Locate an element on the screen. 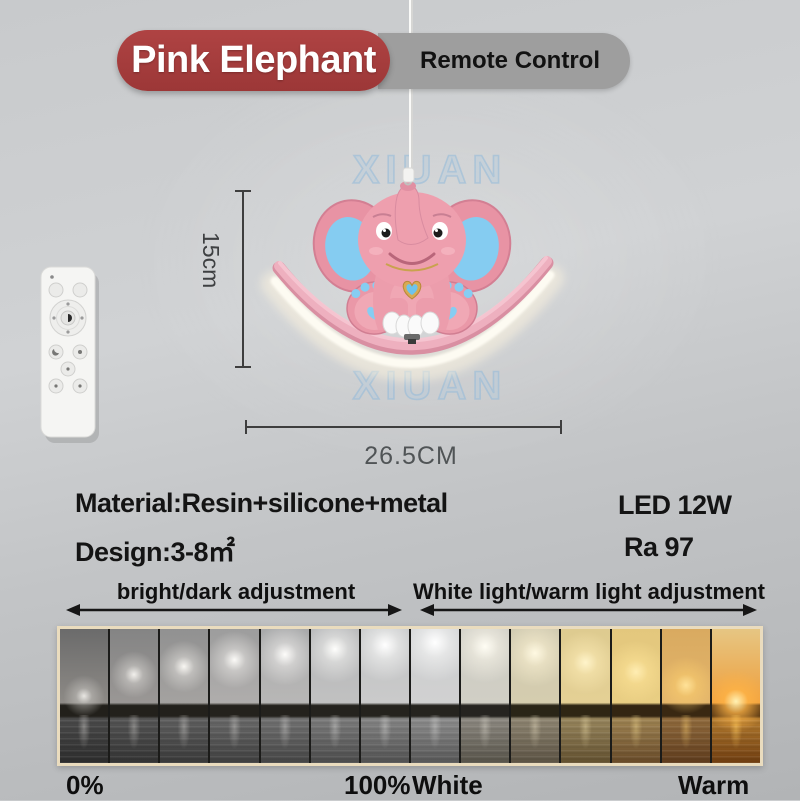 This screenshot has width=800, height=801. height-dimension-label: 15cm is located at coordinates (211, 260).